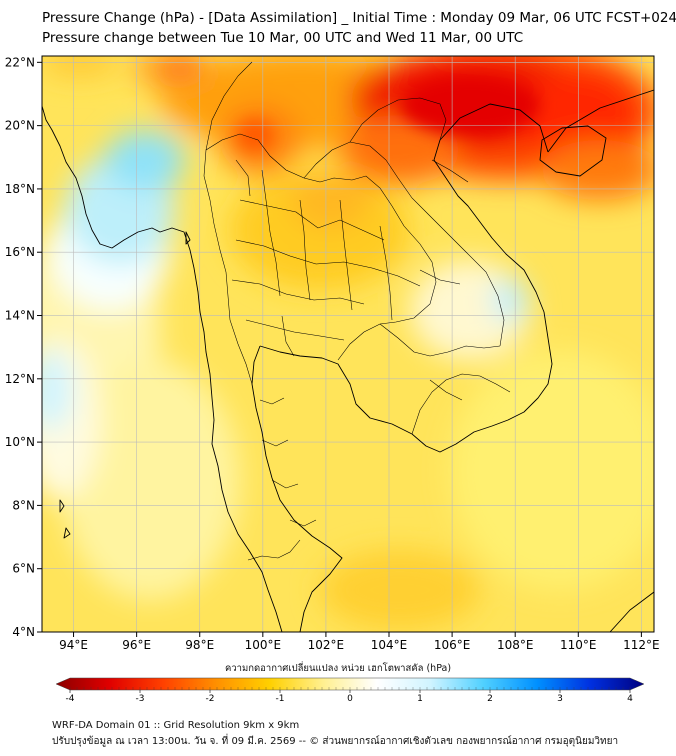 This screenshot has width=676, height=756. I want to click on lon-label: 104°E, so click(389, 645).